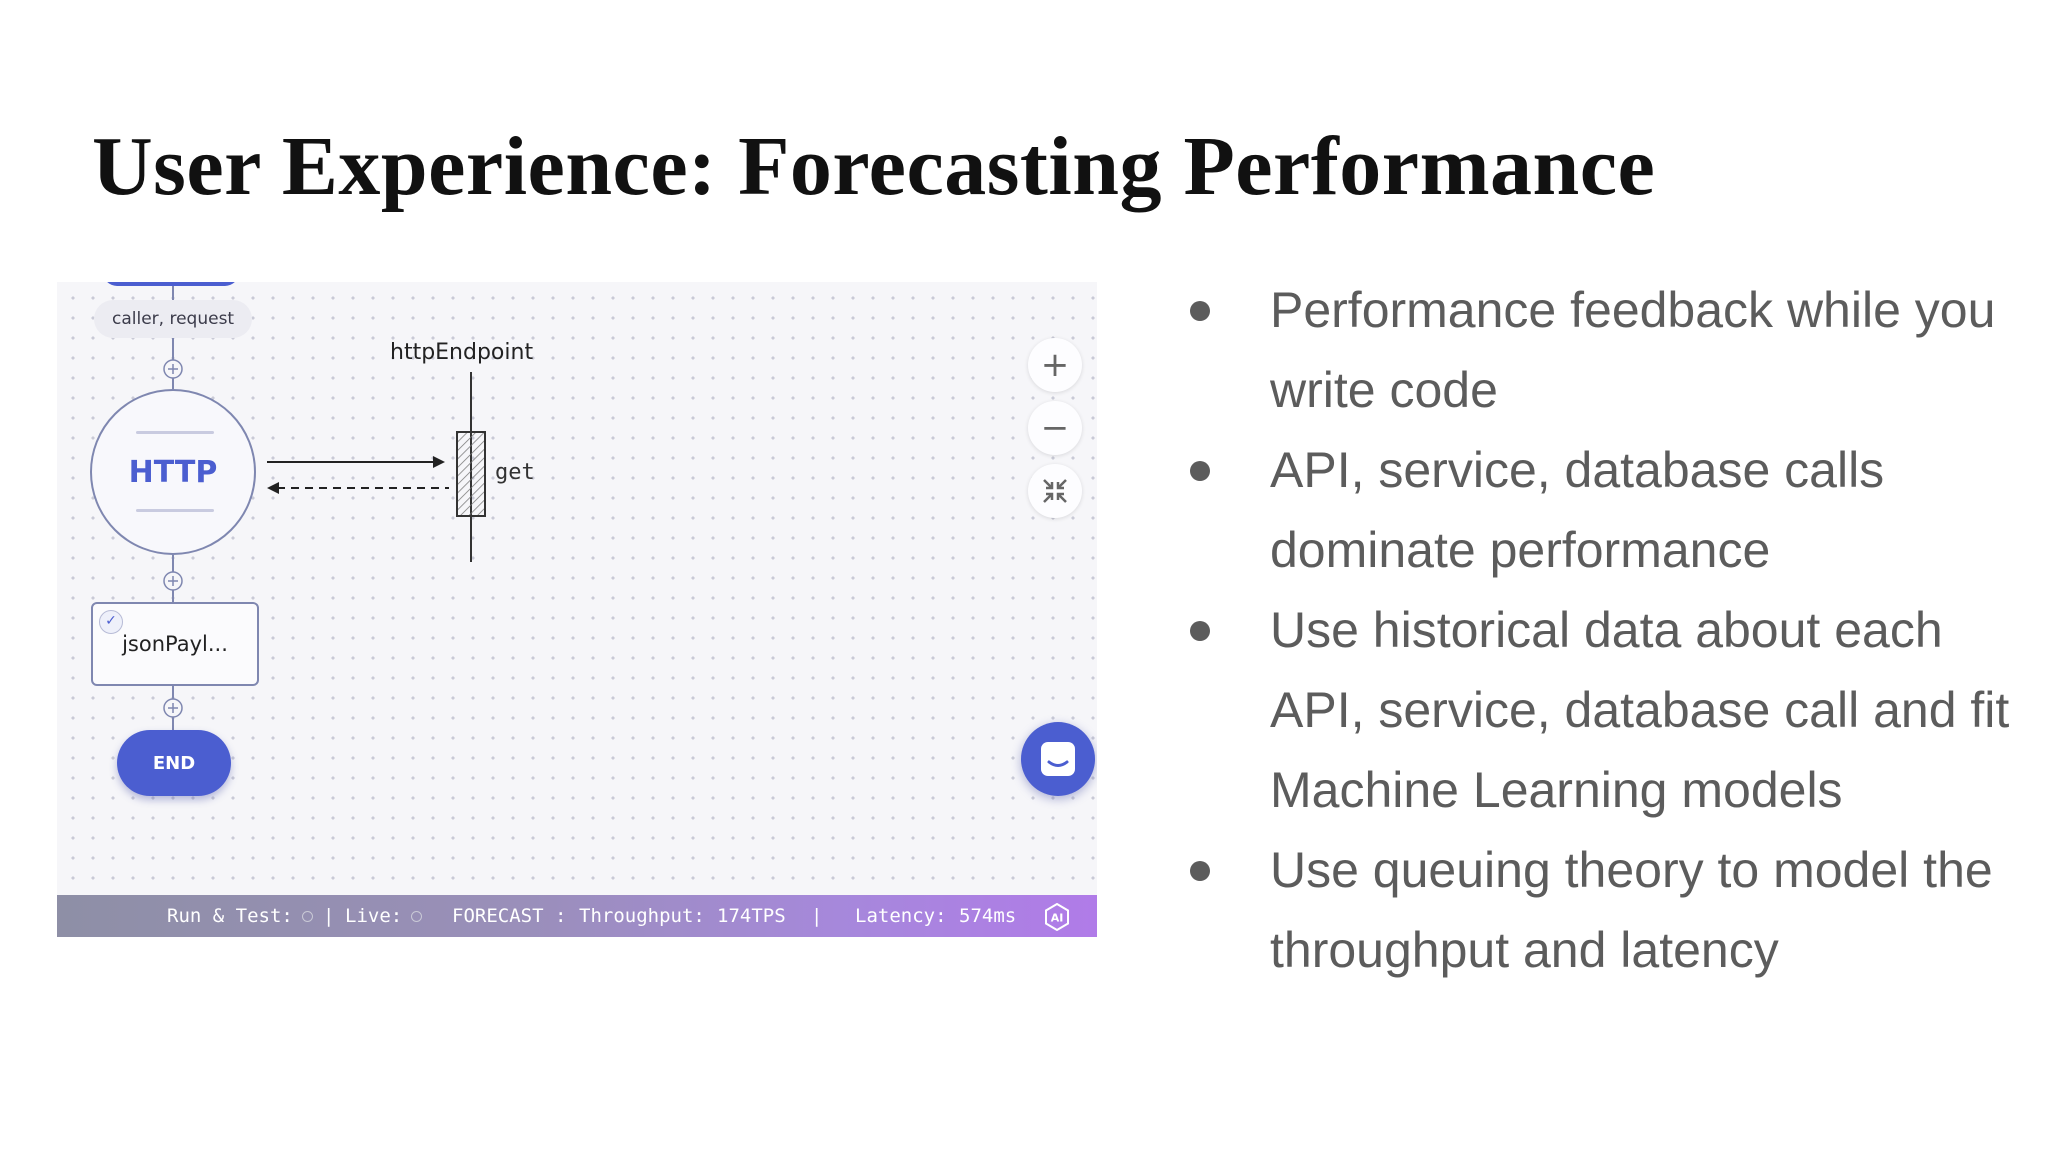 This screenshot has height=1152, width=2048. Describe the element at coordinates (307, 916) in the screenshot. I see `run-test-toggle` at that location.